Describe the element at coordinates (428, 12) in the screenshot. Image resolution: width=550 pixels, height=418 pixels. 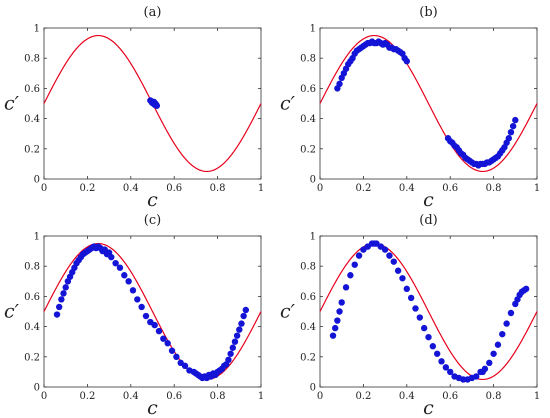
I see `panel-title: (b)` at that location.